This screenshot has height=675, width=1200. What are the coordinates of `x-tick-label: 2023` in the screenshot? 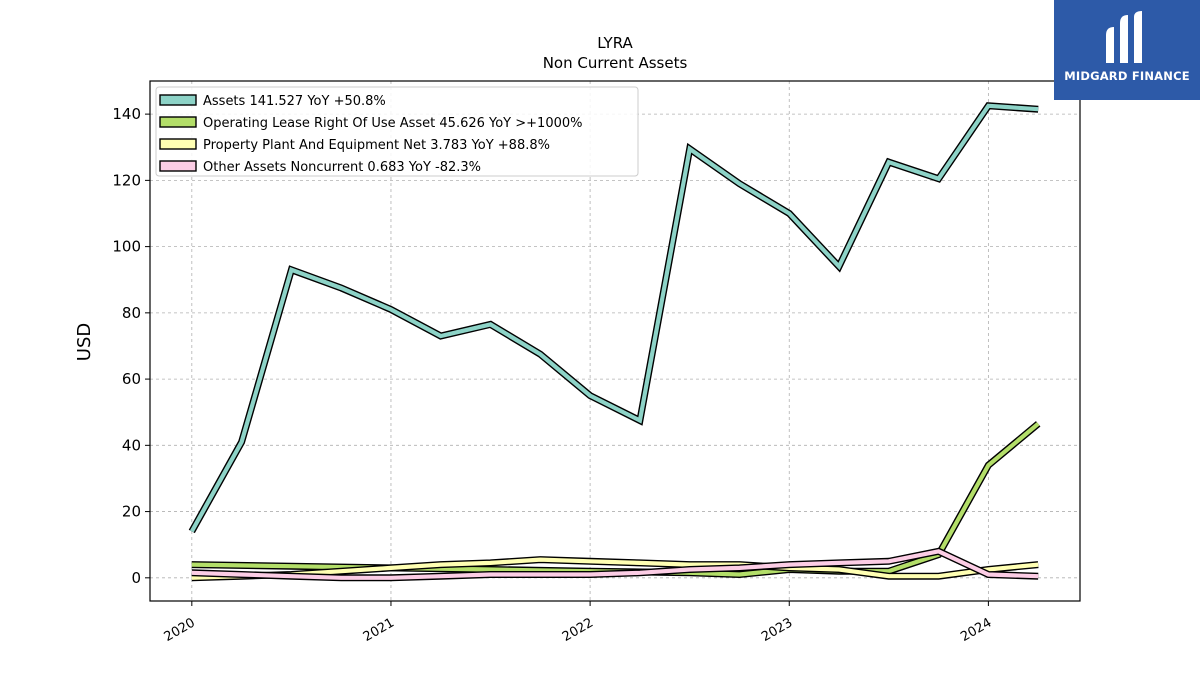 It's located at (777, 630).